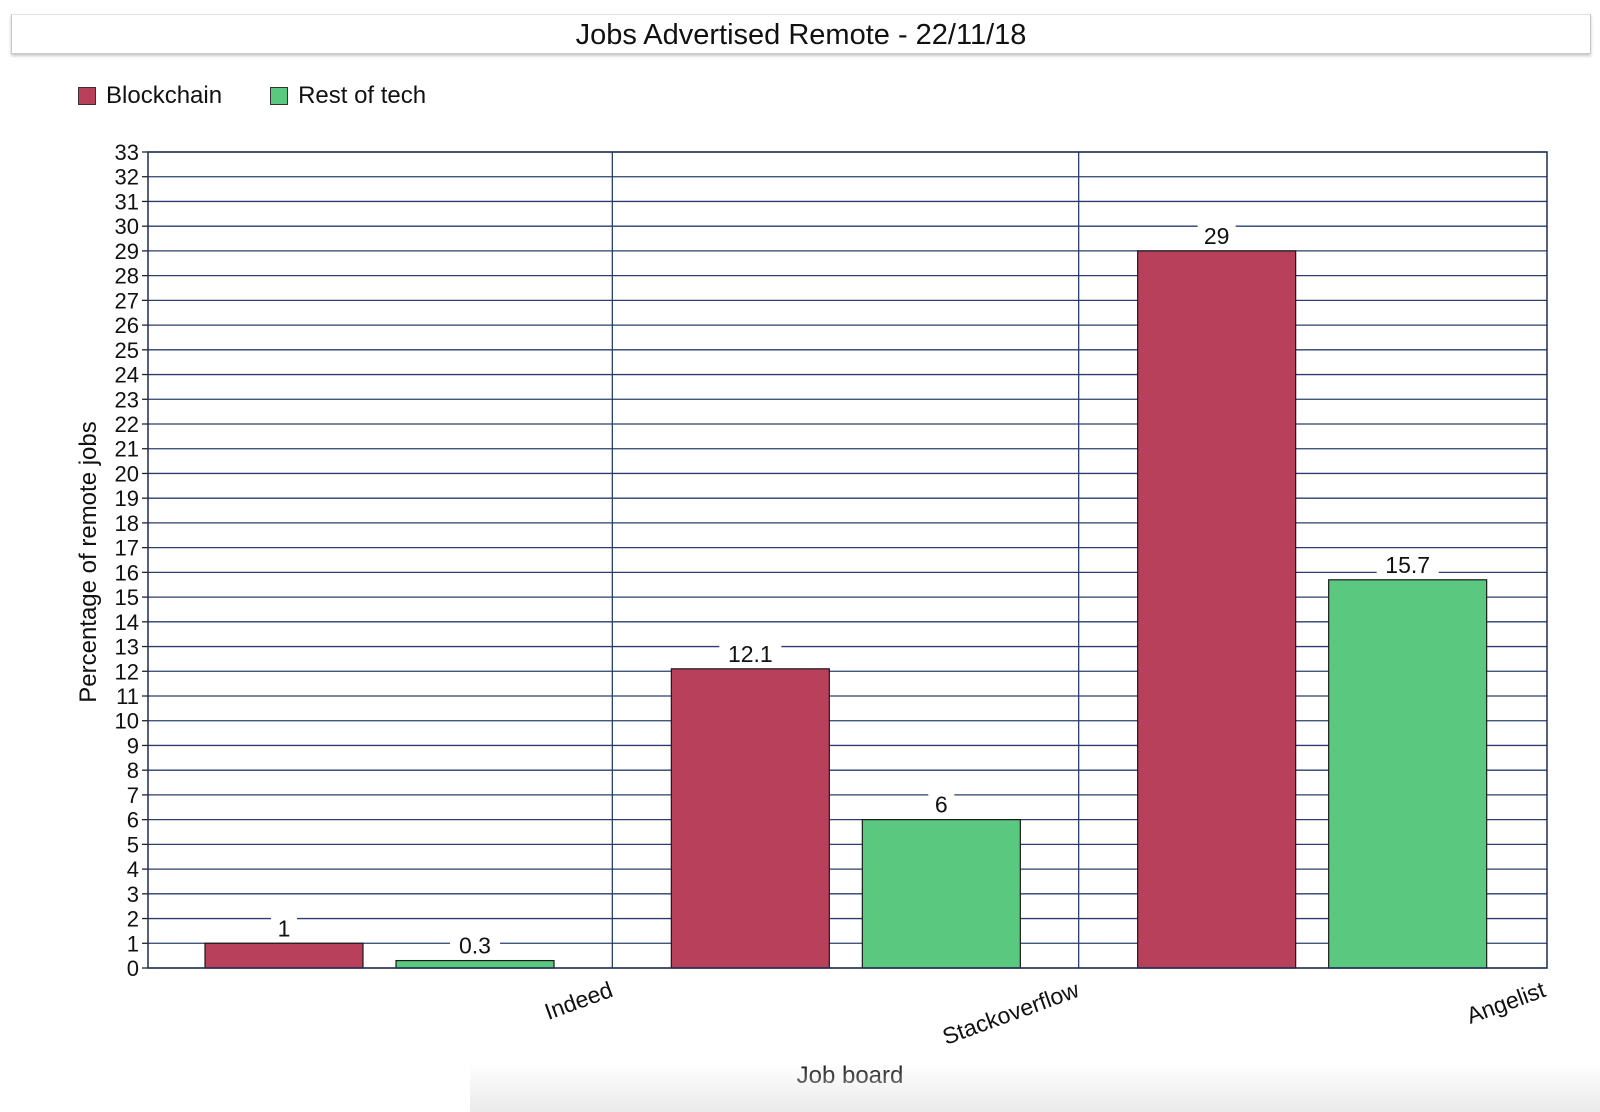 This screenshot has height=1112, width=1600. I want to click on y-tick-label: 14, so click(127, 622).